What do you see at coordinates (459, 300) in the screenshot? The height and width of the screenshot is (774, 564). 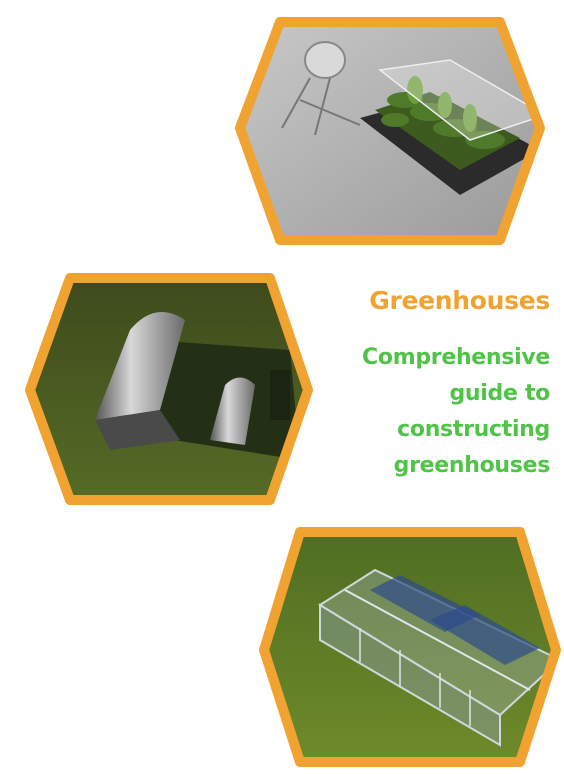 I see `cover-title: Greenhouses` at bounding box center [459, 300].